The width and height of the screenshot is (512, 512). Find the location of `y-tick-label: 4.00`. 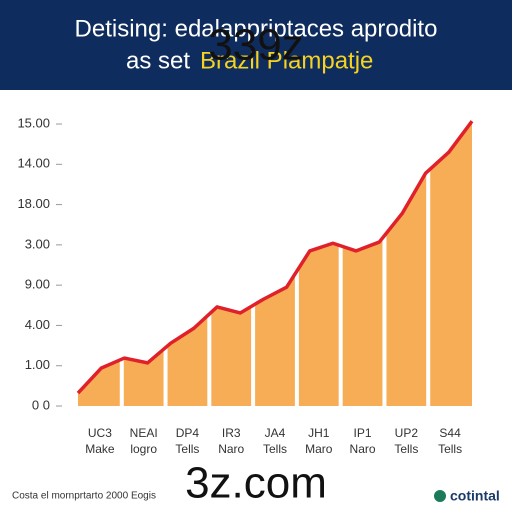

y-tick-label: 4.00 is located at coordinates (37, 324).